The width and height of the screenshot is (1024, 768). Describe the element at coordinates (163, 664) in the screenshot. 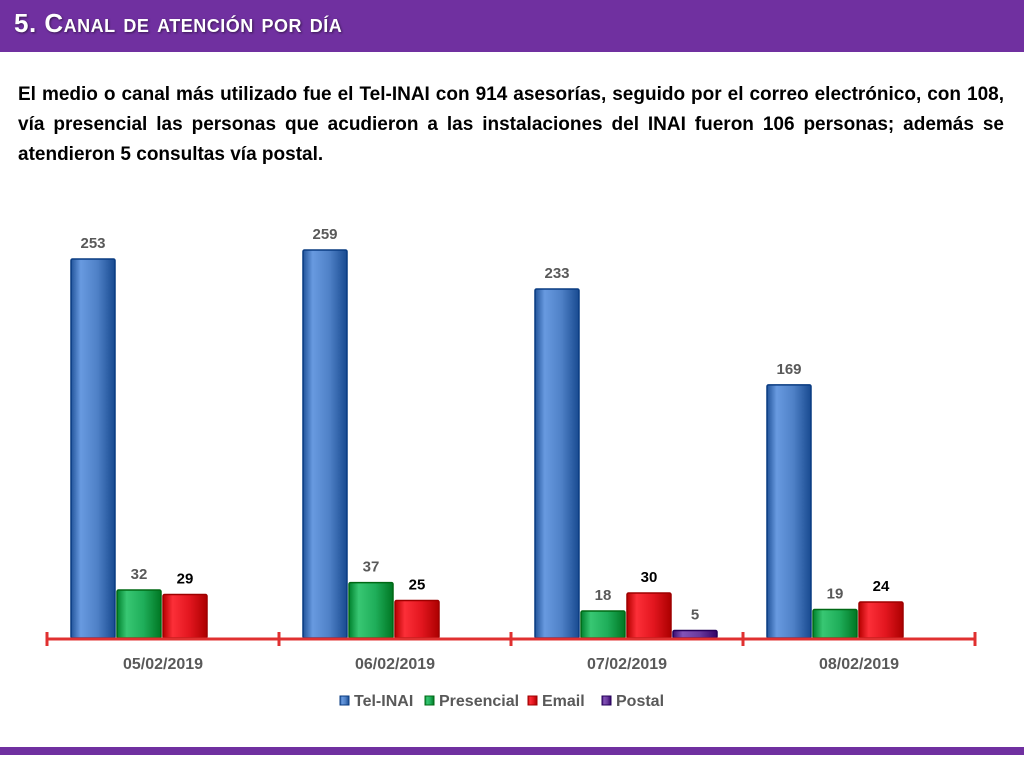

I see `category-label-1: 05/02/2019` at that location.